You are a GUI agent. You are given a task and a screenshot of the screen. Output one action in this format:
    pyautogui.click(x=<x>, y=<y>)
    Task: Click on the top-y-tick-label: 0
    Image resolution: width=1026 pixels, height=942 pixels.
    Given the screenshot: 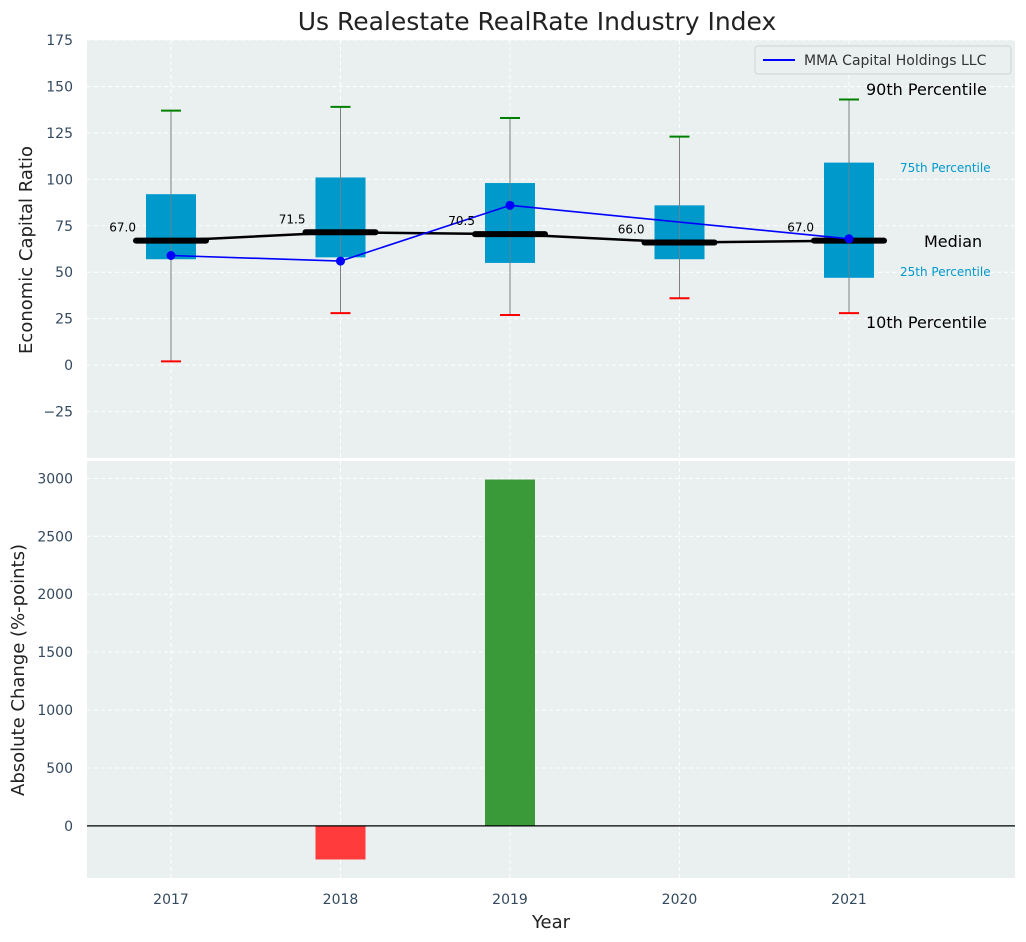 What is the action you would take?
    pyautogui.click(x=68, y=366)
    